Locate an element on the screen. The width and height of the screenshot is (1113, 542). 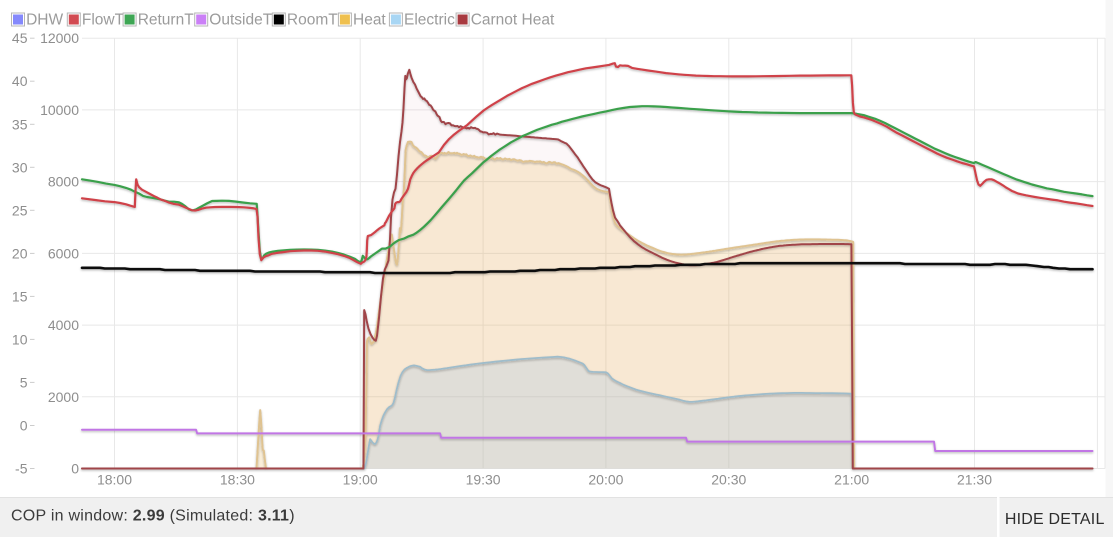
svg-text: OutsideT is located at coordinates (240, 20).